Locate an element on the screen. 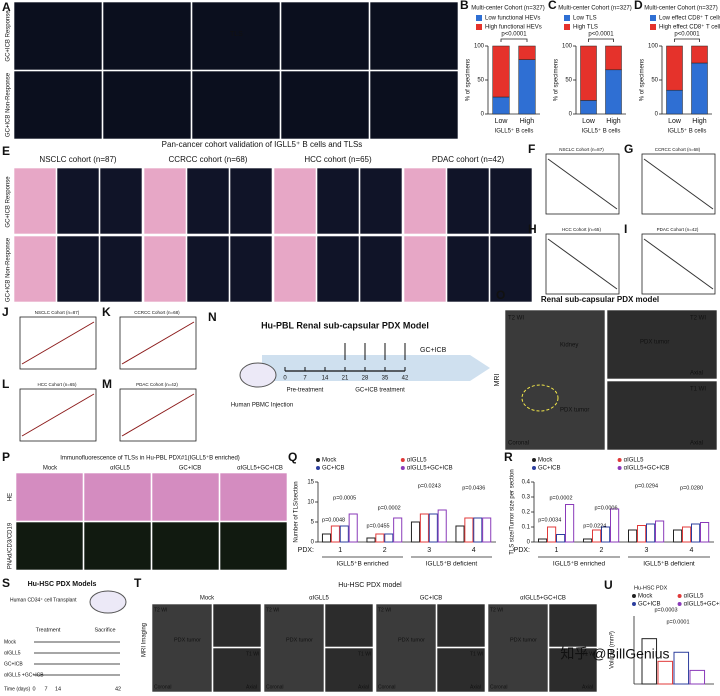 The width and height of the screenshot is (720, 696). p-value: p=0.0436 is located at coordinates (473, 488).